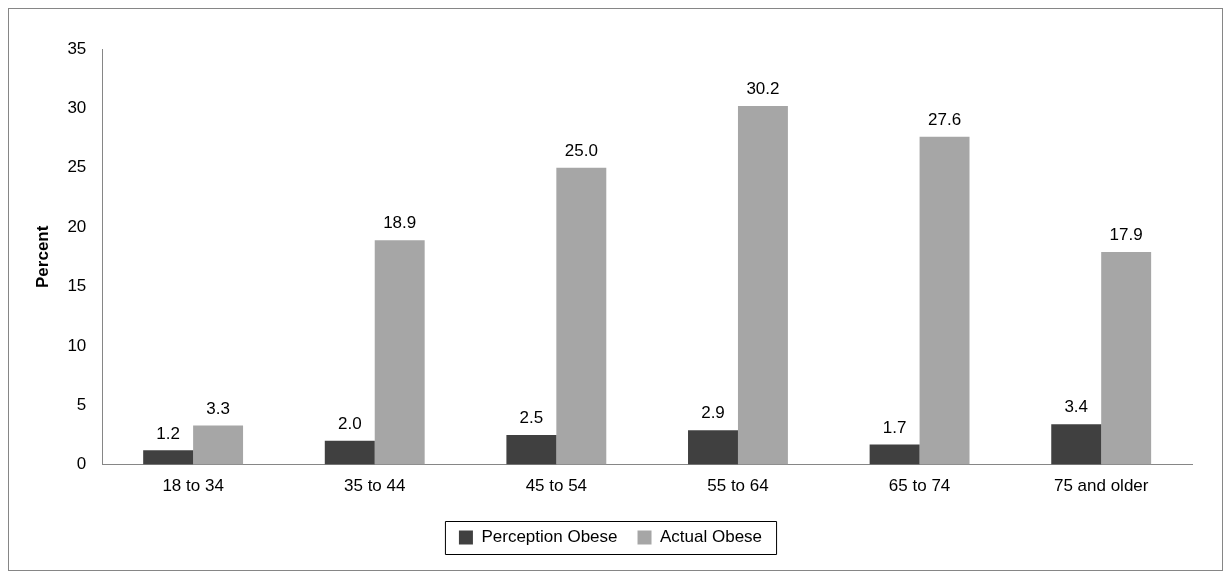  Describe the element at coordinates (1126, 235) in the screenshot. I see `data-label: 17.9` at that location.